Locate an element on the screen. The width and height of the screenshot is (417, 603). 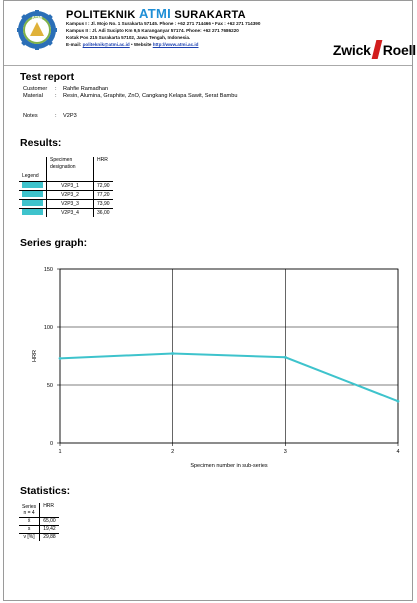
y-tick-label: 100 is located at coordinates (48, 328).